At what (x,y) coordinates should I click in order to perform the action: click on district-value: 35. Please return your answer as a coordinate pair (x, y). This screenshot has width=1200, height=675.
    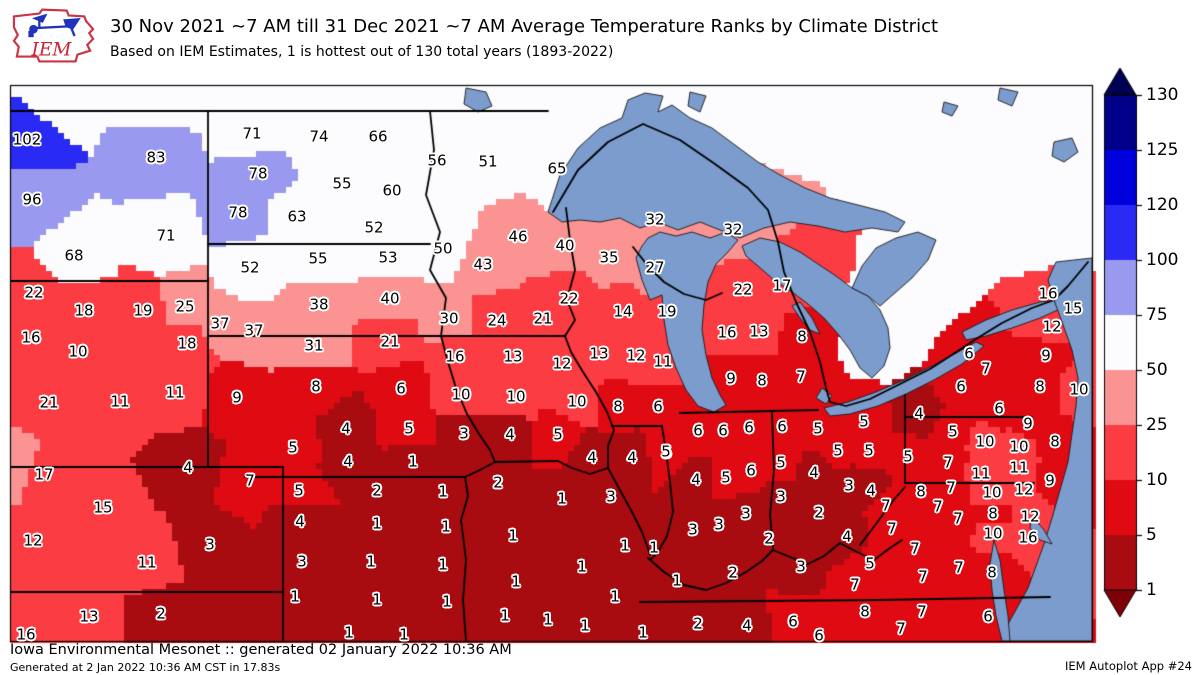
    Looking at the image, I should click on (609, 257).